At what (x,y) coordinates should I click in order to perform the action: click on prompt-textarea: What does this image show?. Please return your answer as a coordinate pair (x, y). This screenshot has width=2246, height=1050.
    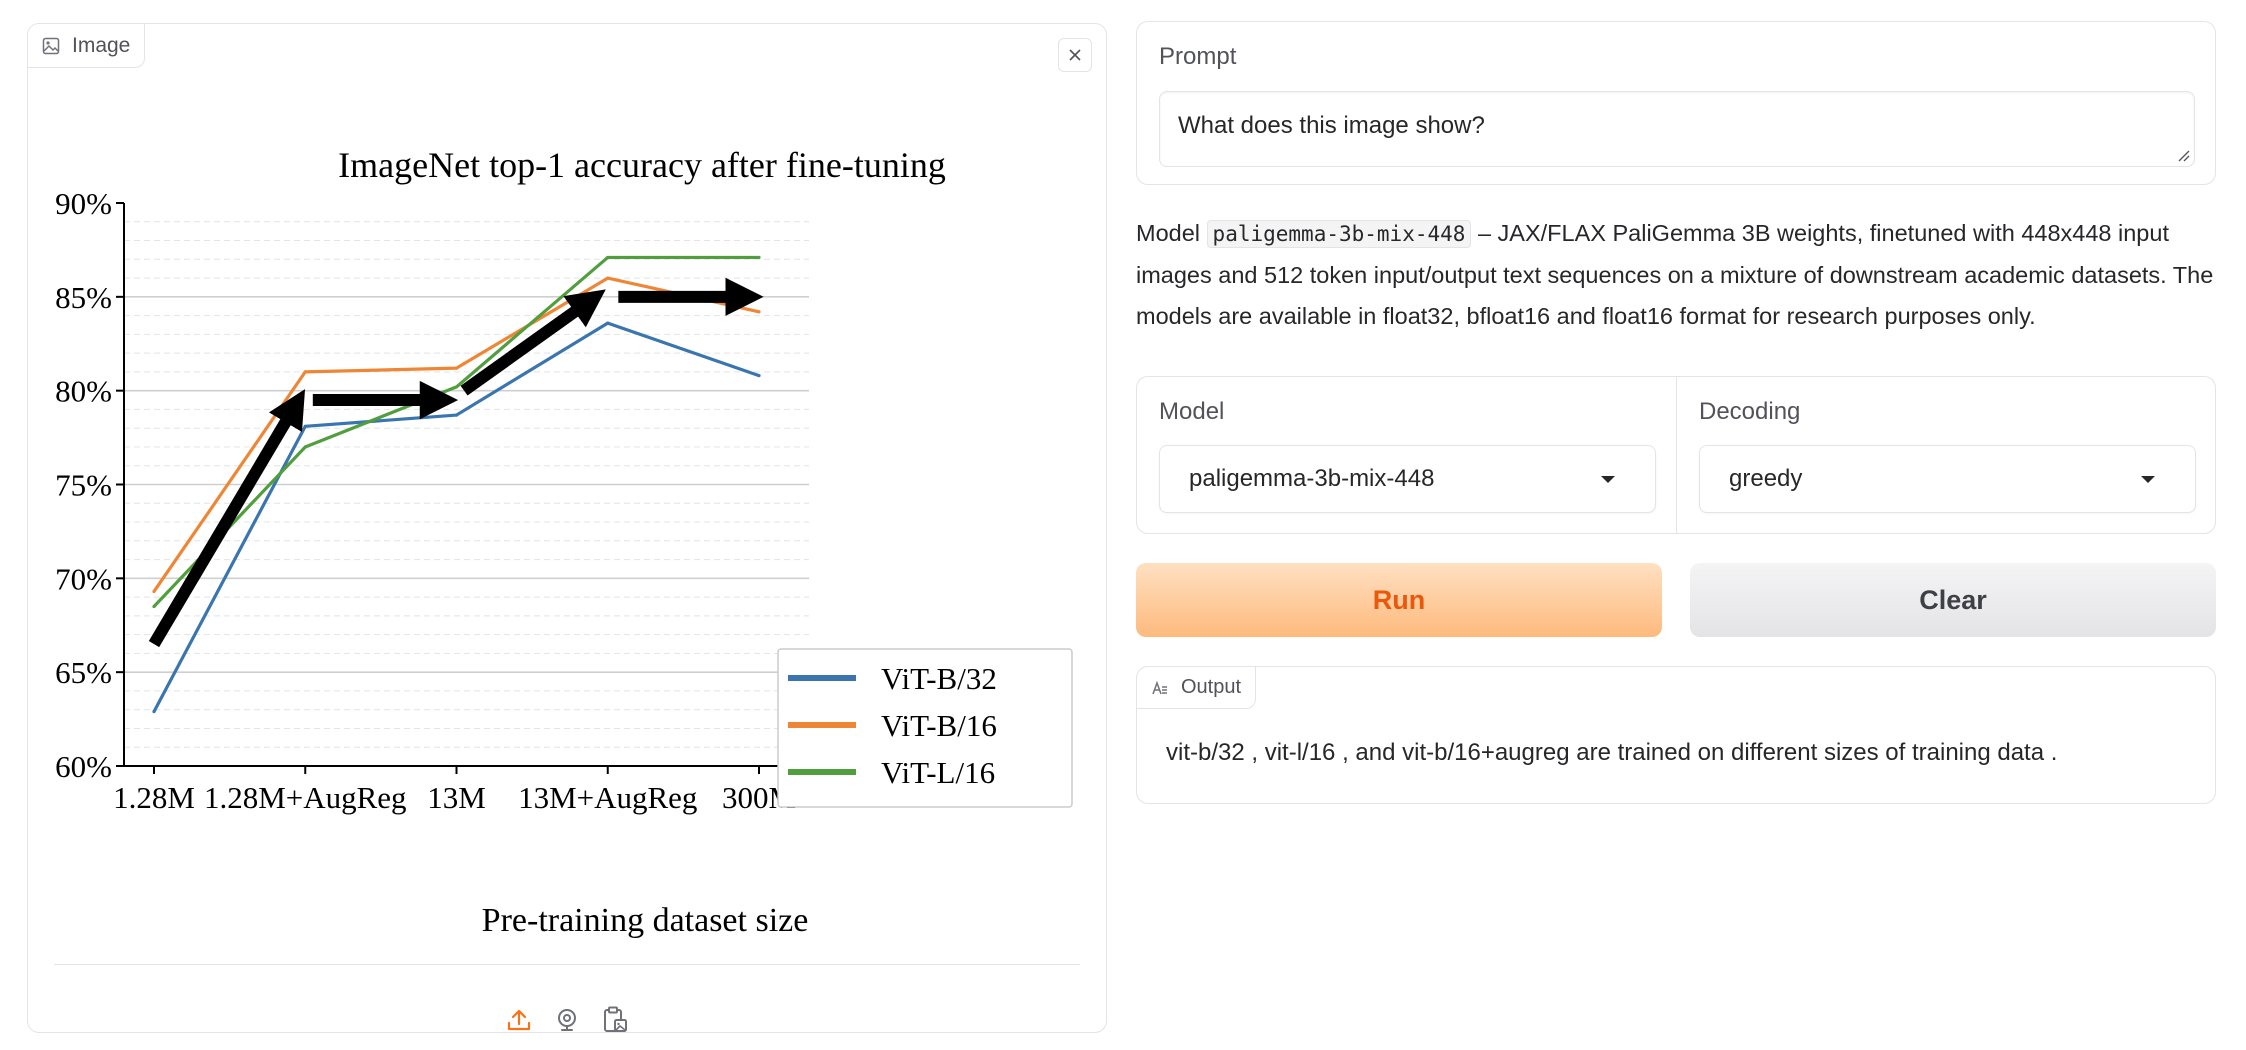
    Looking at the image, I should click on (1677, 129).